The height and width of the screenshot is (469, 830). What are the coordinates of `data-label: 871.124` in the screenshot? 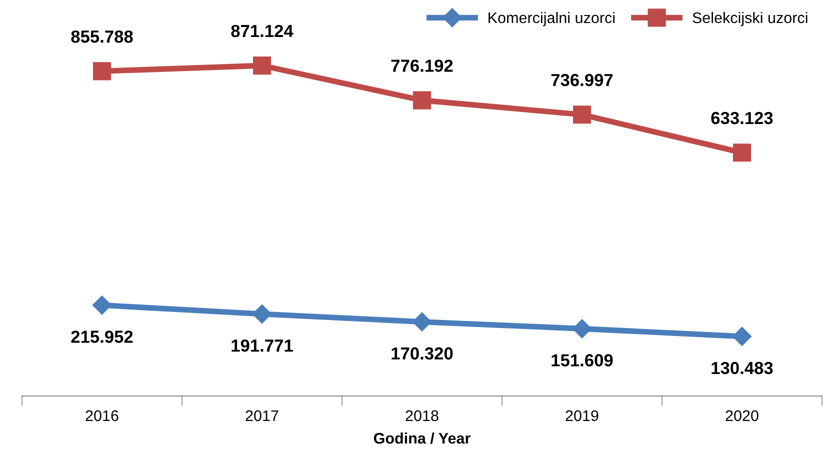 It's located at (262, 31).